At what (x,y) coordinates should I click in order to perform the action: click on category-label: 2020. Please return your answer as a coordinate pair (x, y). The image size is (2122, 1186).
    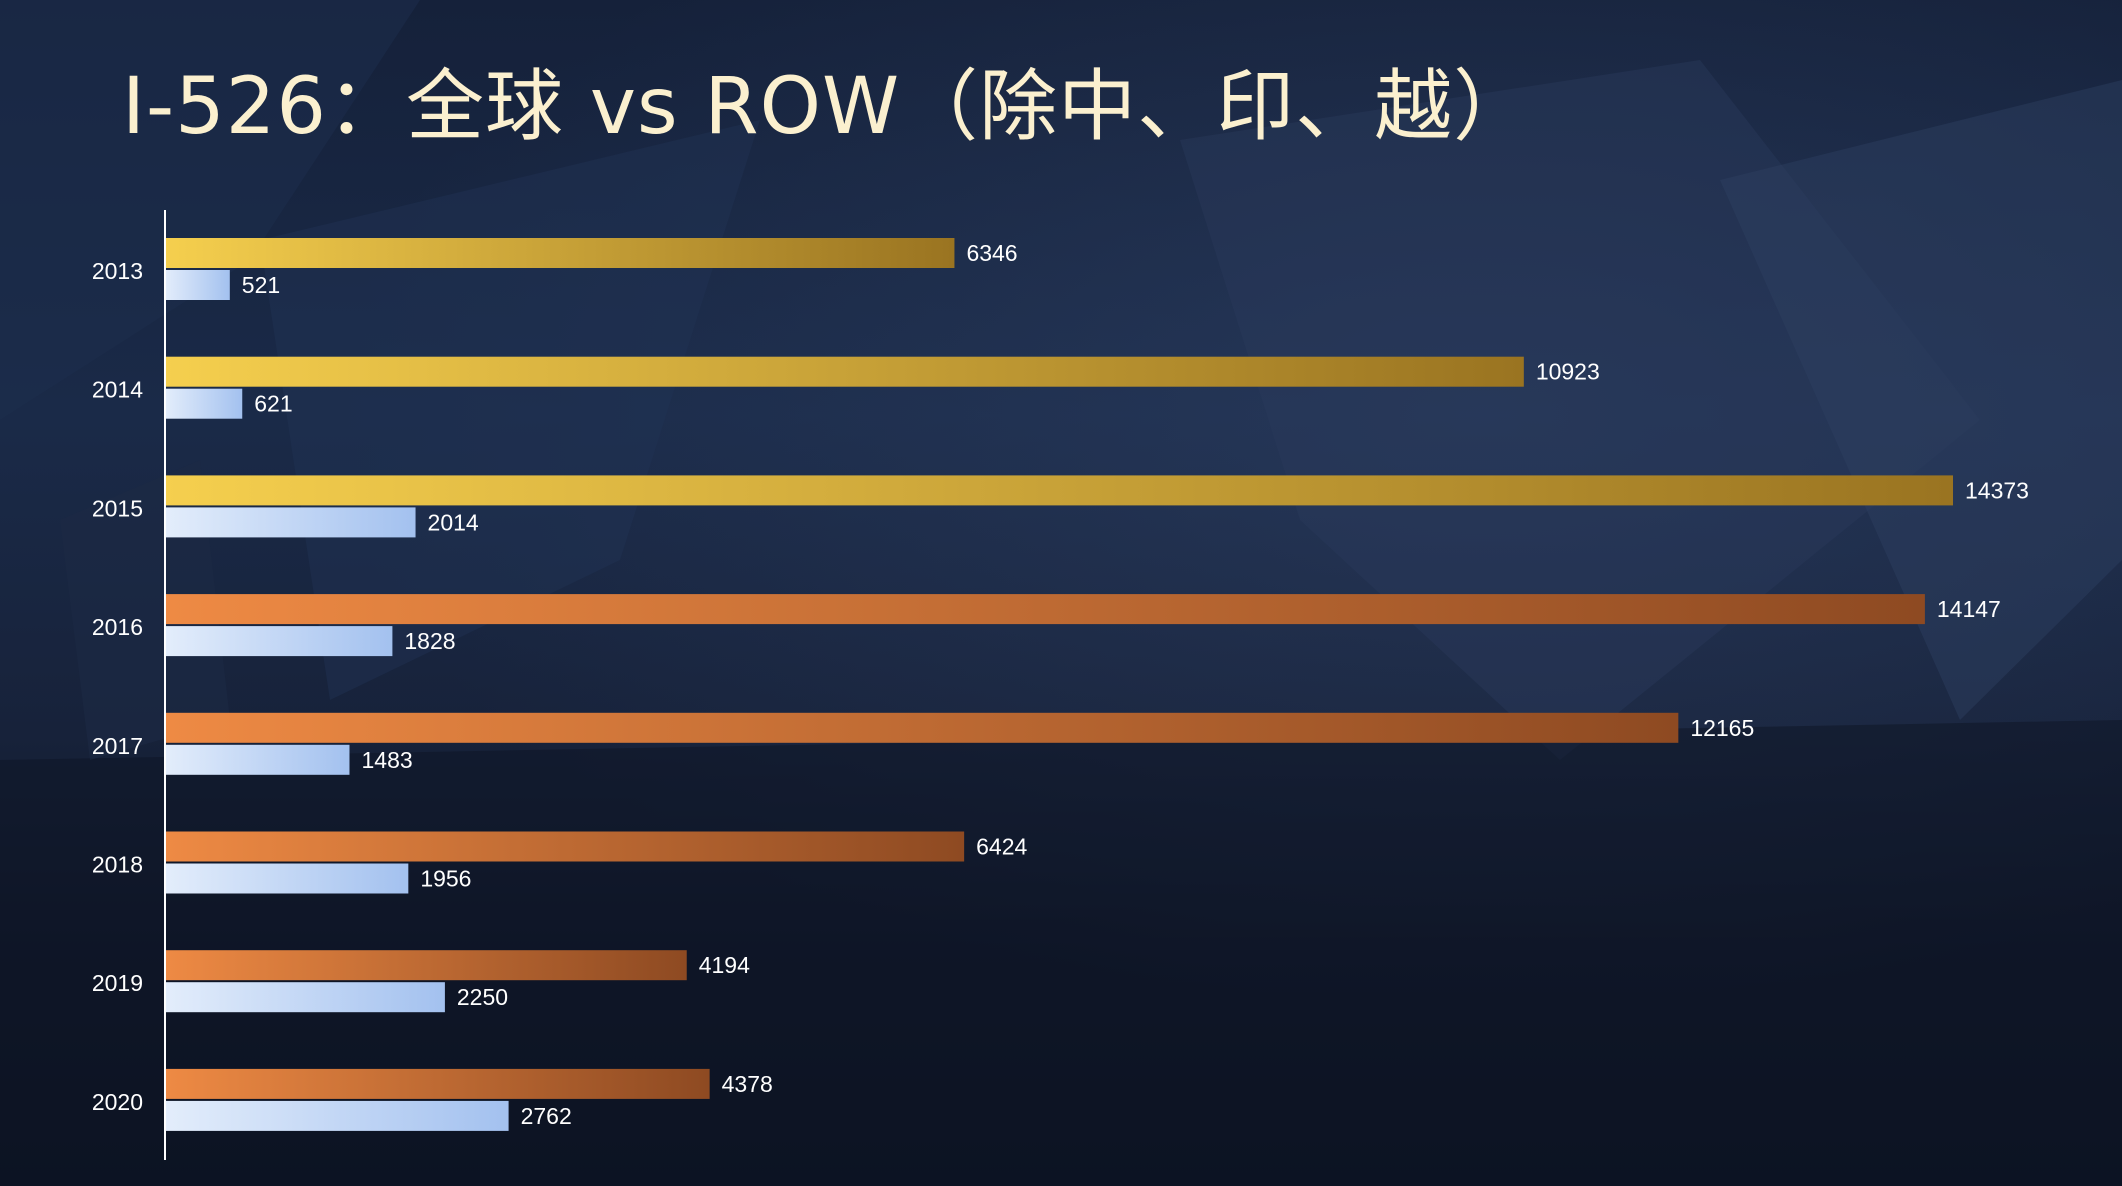
    Looking at the image, I should click on (117, 1102).